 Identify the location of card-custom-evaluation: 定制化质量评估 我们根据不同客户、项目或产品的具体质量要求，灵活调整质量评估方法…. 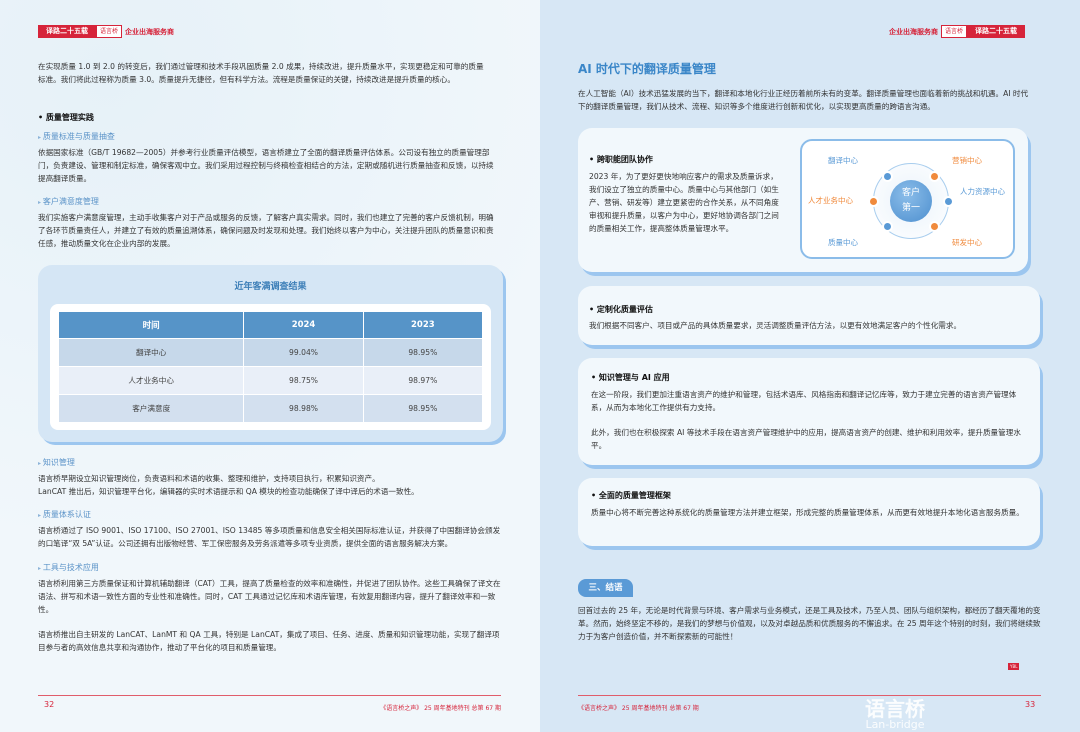
(809, 315).